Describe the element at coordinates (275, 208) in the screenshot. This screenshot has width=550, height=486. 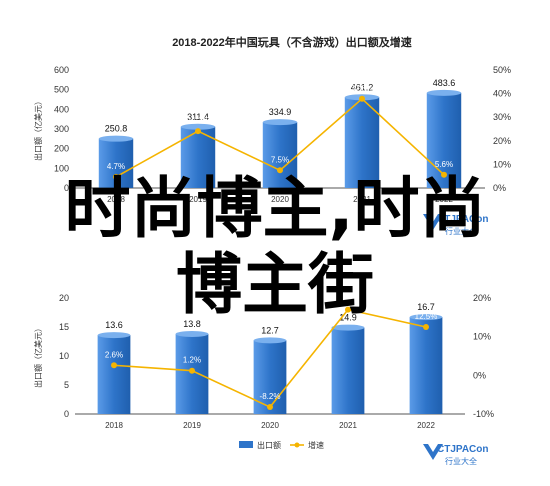
I see `overlay-text-line-1: 时尚博主,时尚` at that location.